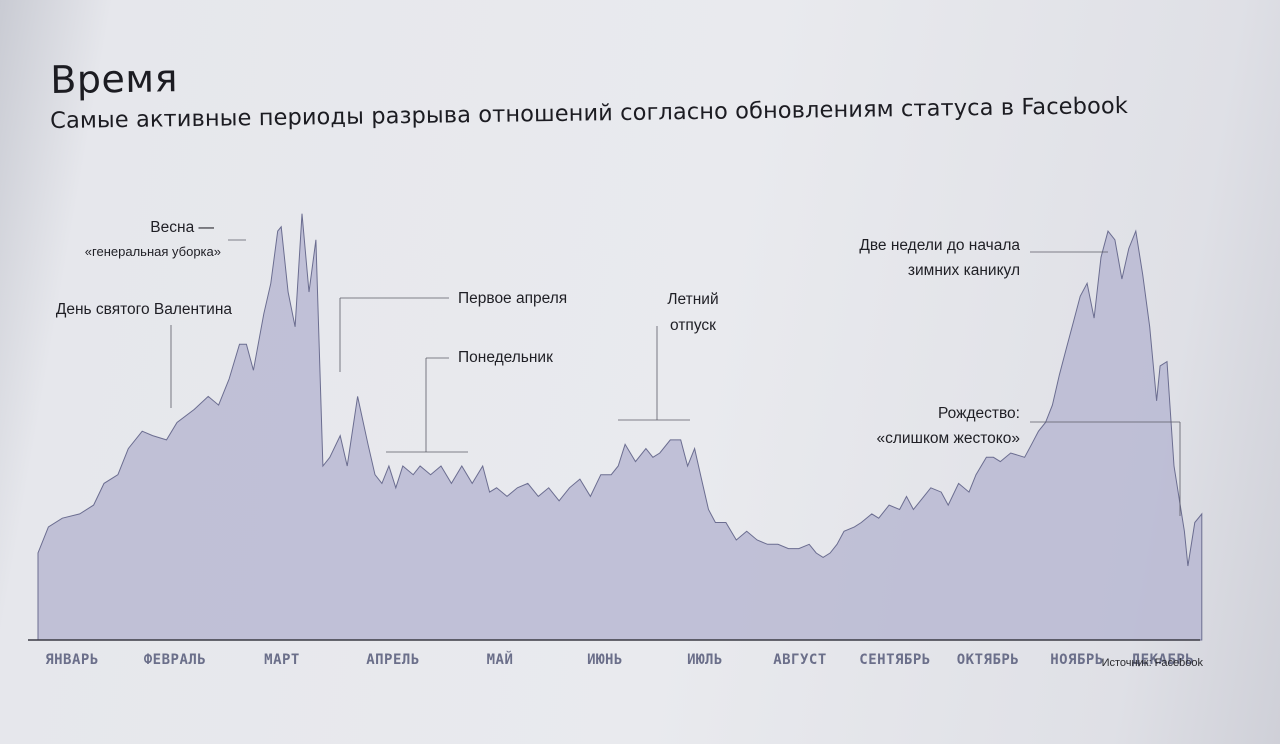 This screenshot has width=1280, height=744. What do you see at coordinates (964, 270) in the screenshot?
I see `annotation-label: зимних каникул` at bounding box center [964, 270].